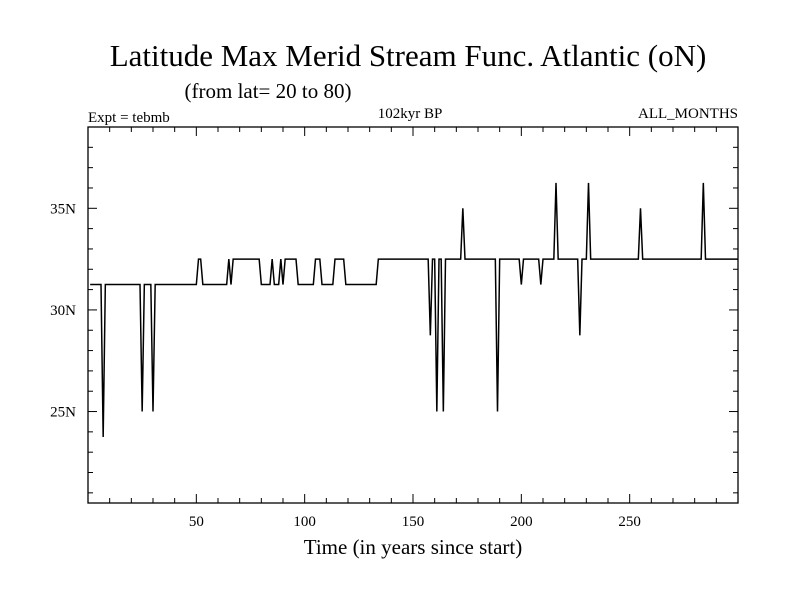  I want to click on x-tick-label: 150, so click(413, 522).